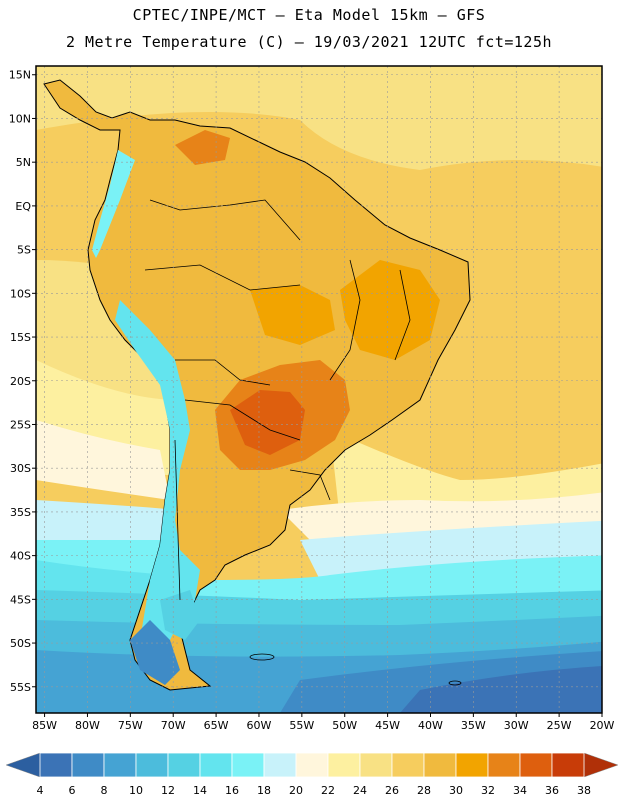 The width and height of the screenshot is (618, 800). Describe the element at coordinates (602, 725) in the screenshot. I see `lon-tick-label: 20W` at that location.